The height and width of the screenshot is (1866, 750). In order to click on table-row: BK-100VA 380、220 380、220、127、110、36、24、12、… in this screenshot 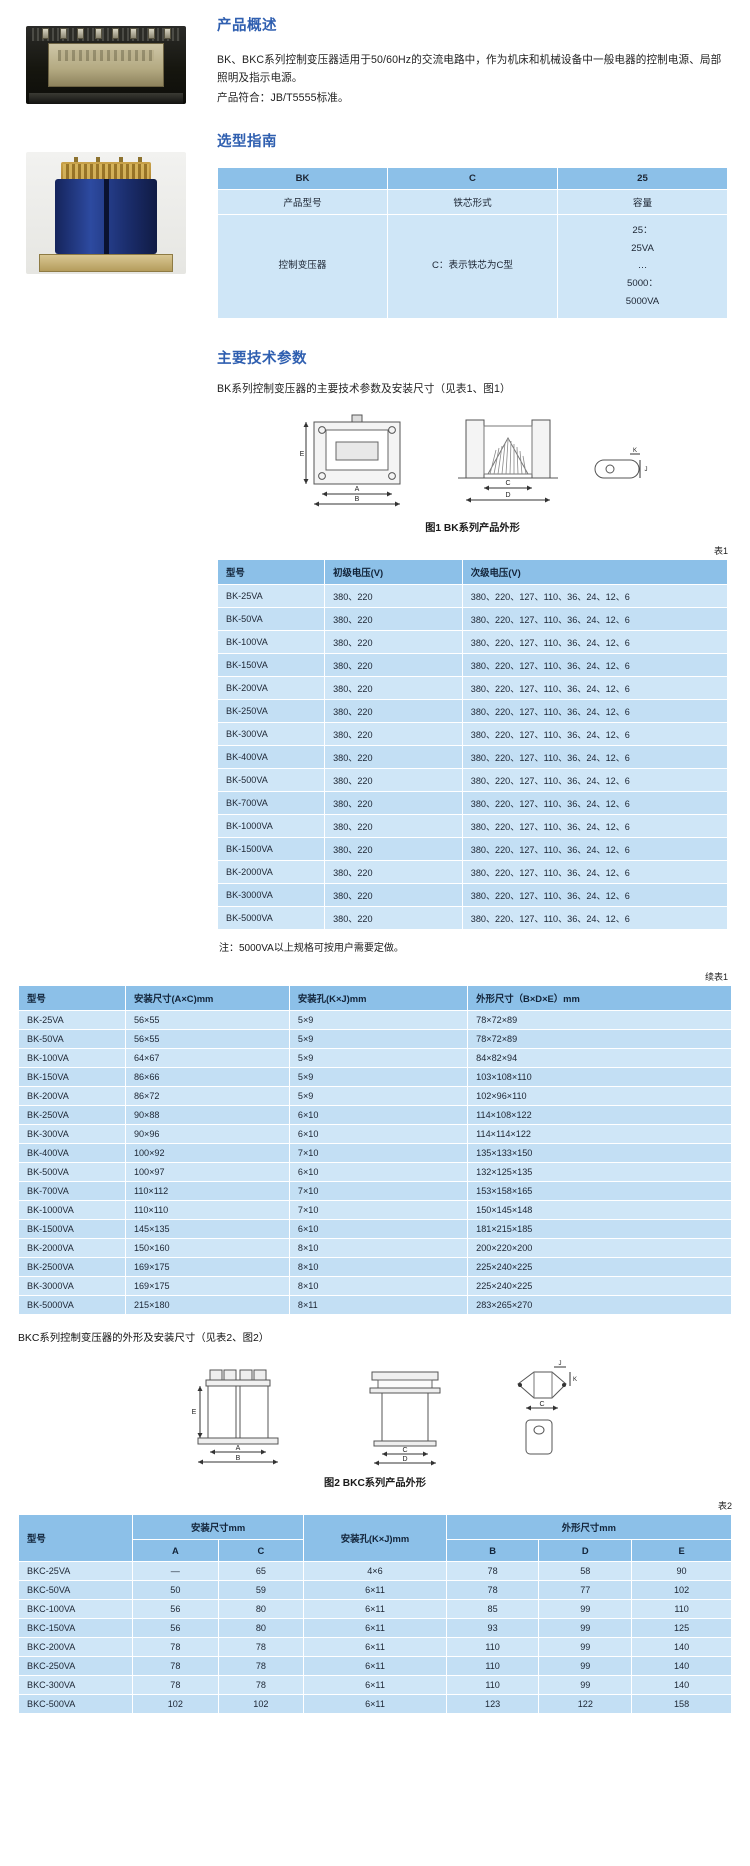, I will do `click(472, 641)`.